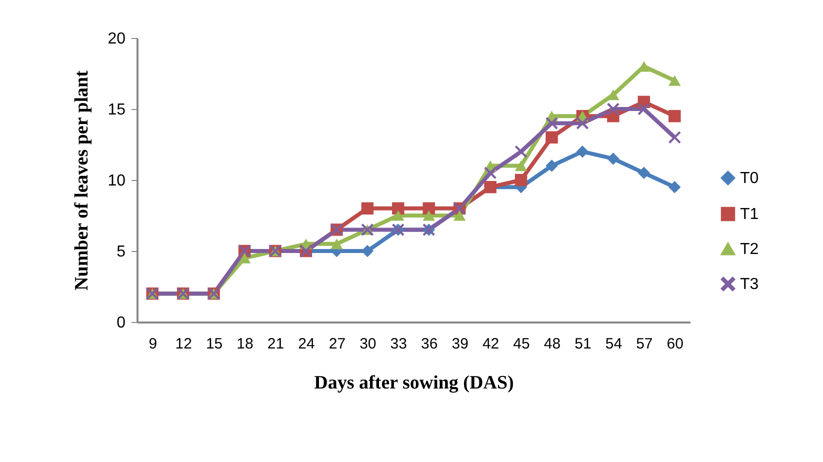 This screenshot has width=823, height=462. Describe the element at coordinates (337, 344) in the screenshot. I see `x-tick-label: 27` at that location.